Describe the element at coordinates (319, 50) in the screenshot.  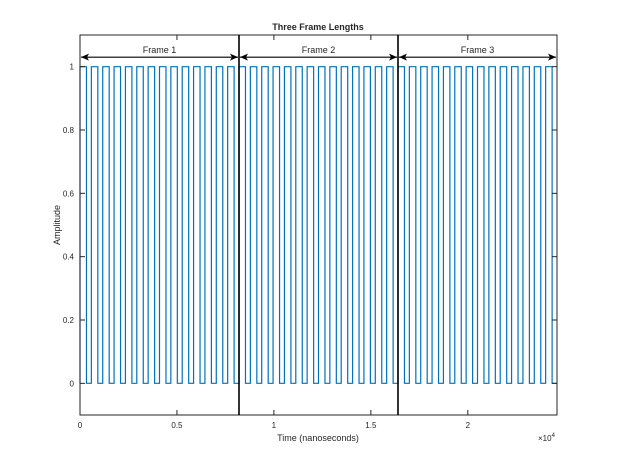
I see `frame-label: Frame 2` at that location.